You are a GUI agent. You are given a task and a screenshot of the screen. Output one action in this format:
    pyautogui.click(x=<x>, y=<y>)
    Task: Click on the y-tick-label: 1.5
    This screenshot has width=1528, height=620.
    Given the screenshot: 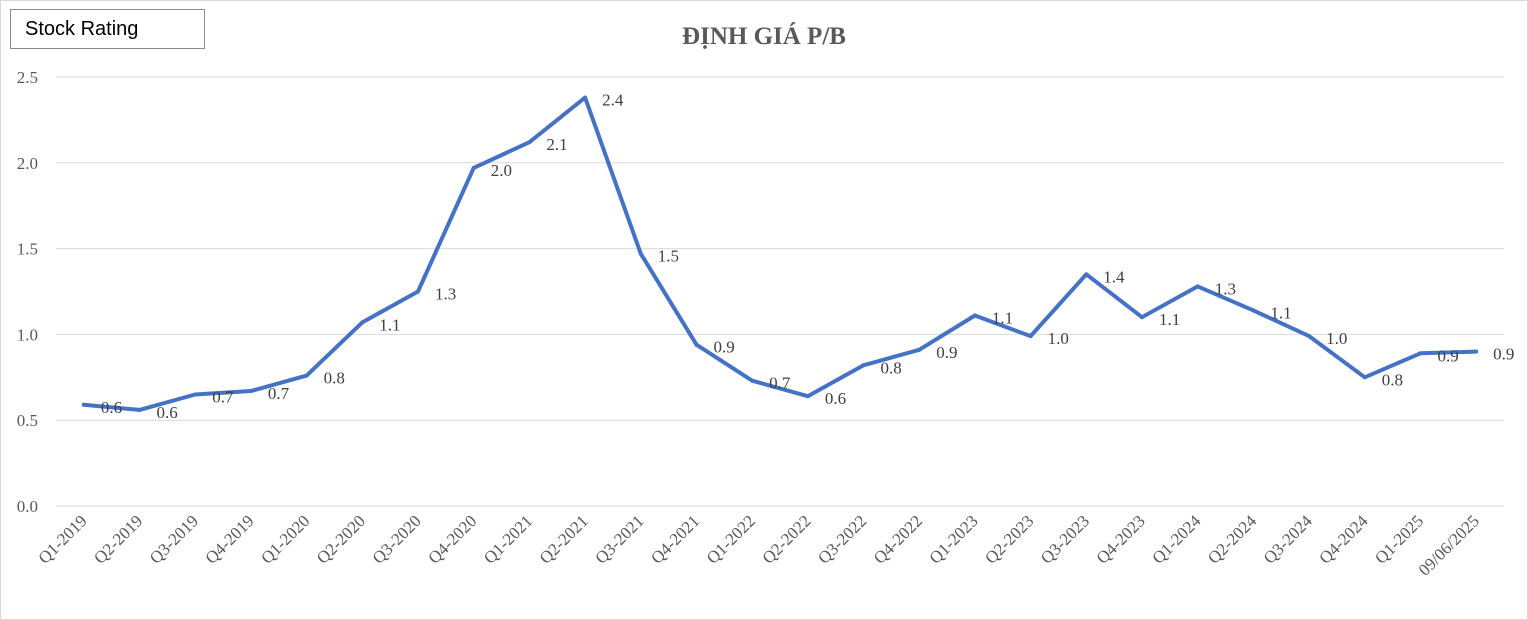 What is the action you would take?
    pyautogui.click(x=27, y=249)
    